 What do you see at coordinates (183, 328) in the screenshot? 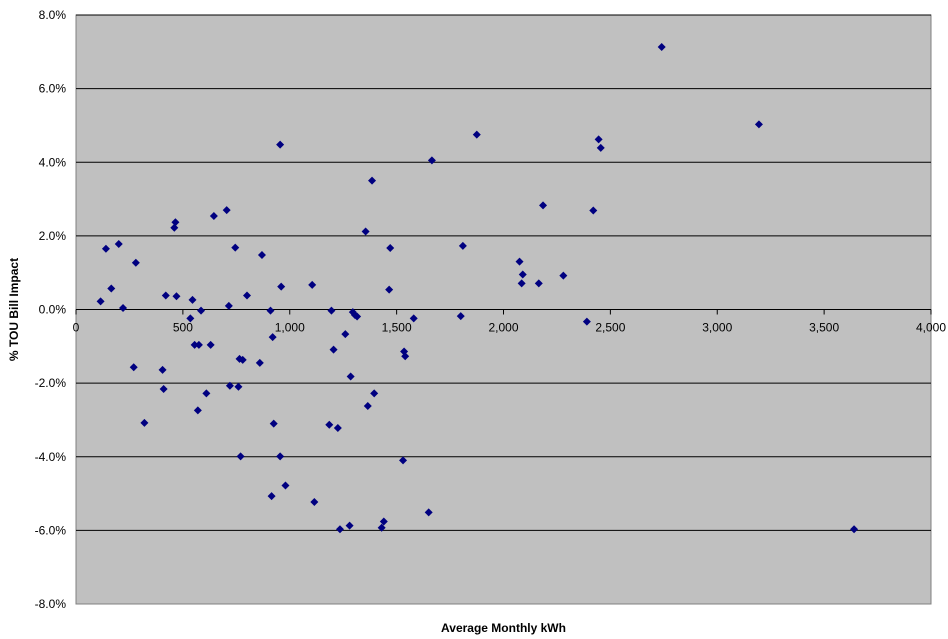
I see `x-tick-label: 500` at bounding box center [183, 328].